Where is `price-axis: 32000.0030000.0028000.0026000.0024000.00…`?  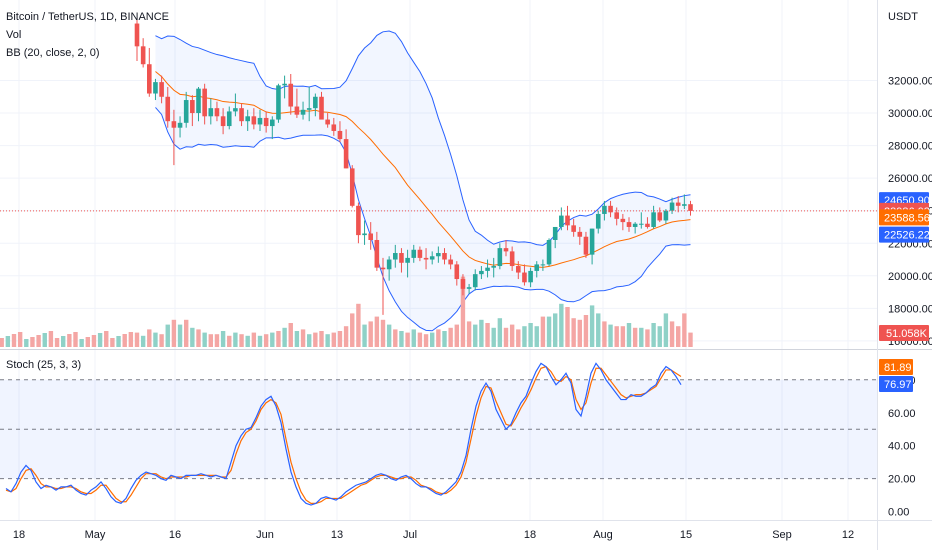 price-axis: 32000.0030000.0028000.0026000.0024000.00… is located at coordinates (905, 212).